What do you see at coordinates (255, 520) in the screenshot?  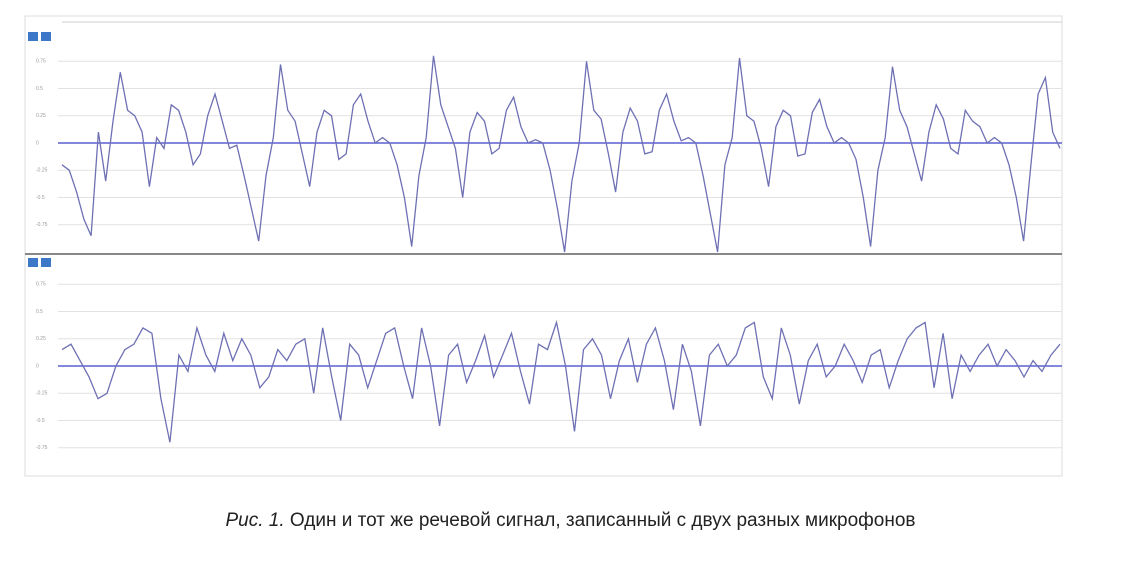 I see `caption-label: Рис. 1.` at bounding box center [255, 520].